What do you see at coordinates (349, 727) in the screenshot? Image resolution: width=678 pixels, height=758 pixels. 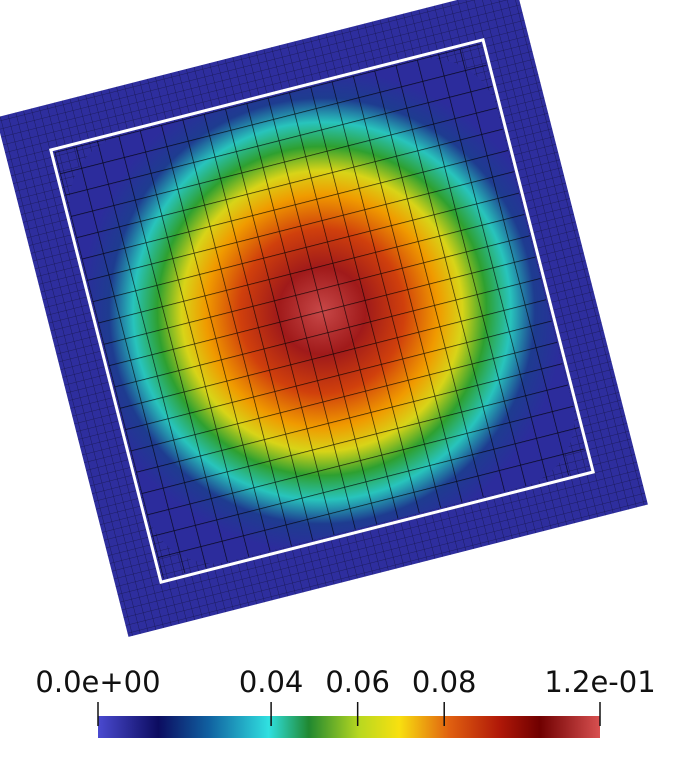 I see `colorbar` at bounding box center [349, 727].